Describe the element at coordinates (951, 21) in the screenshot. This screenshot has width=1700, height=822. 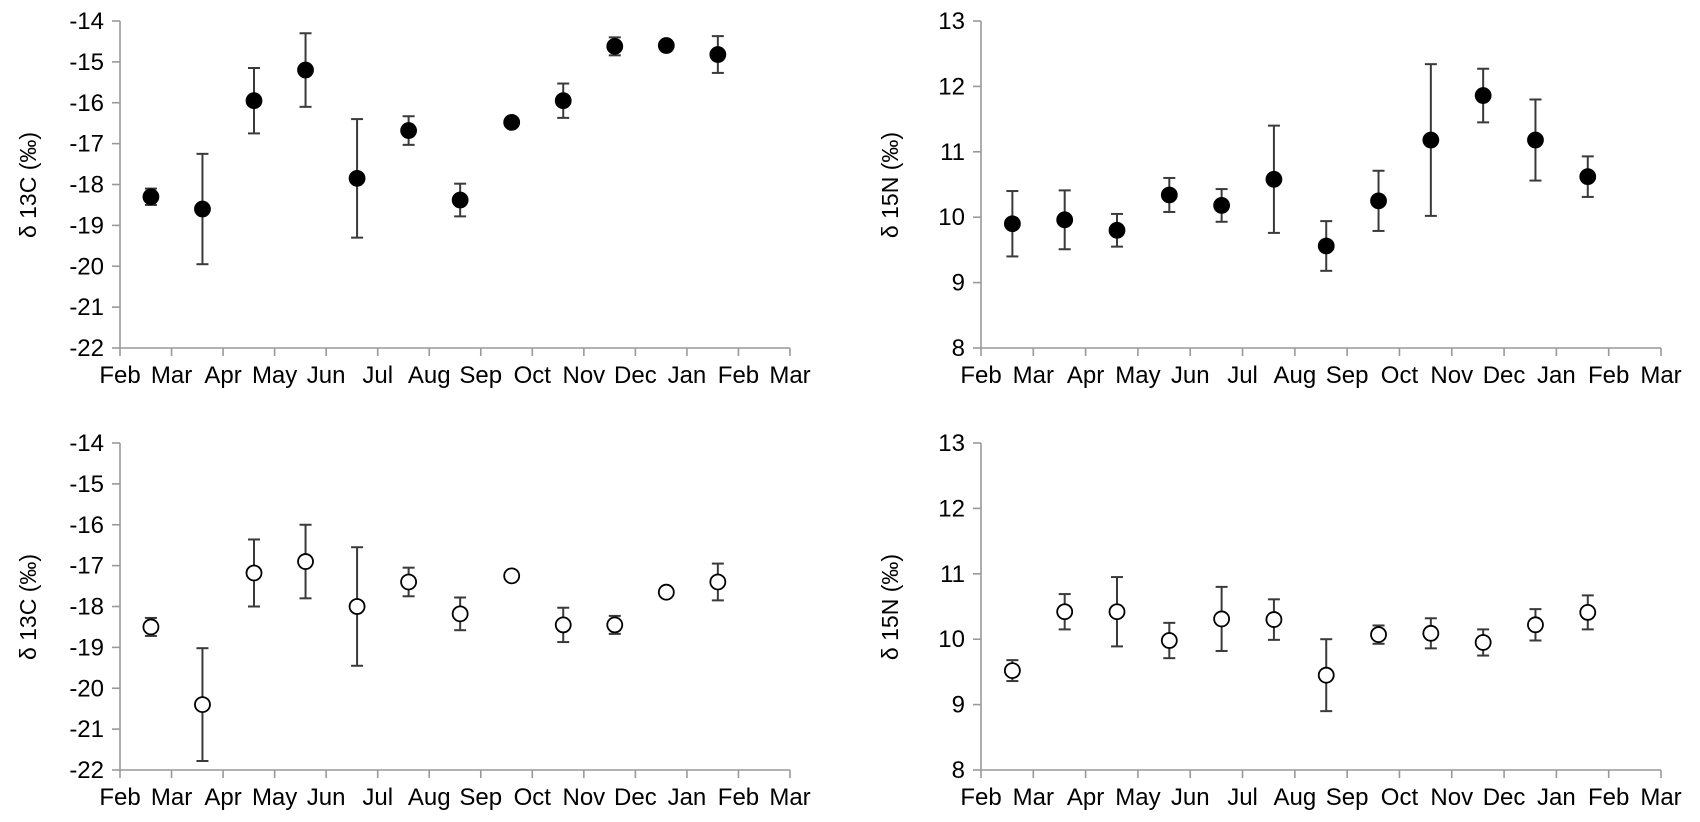
I see `y-tick-label: 13` at that location.